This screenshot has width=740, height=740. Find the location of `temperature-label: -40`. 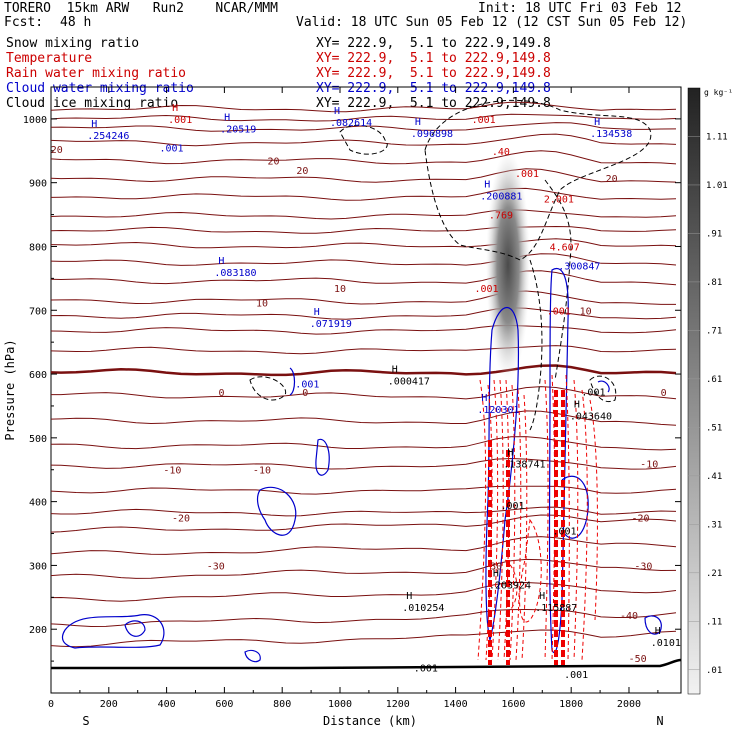

temperature-label: -40 is located at coordinates (629, 616).